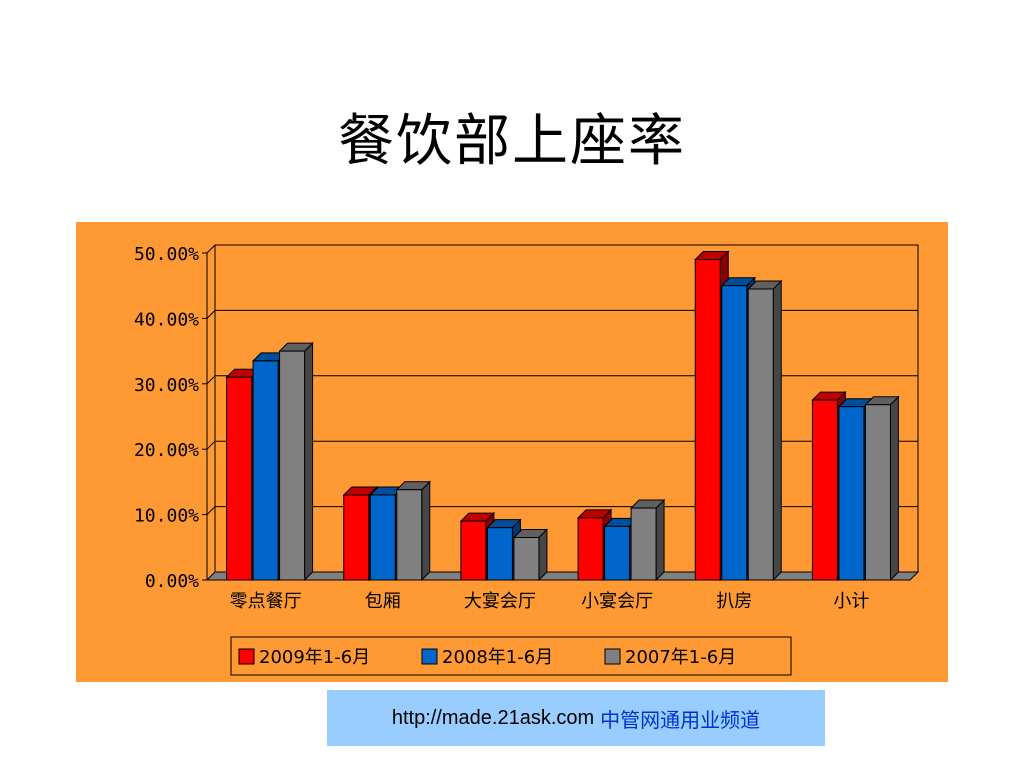  Describe the element at coordinates (166, 385) in the screenshot. I see `y-tick-label: 30.00%` at that location.